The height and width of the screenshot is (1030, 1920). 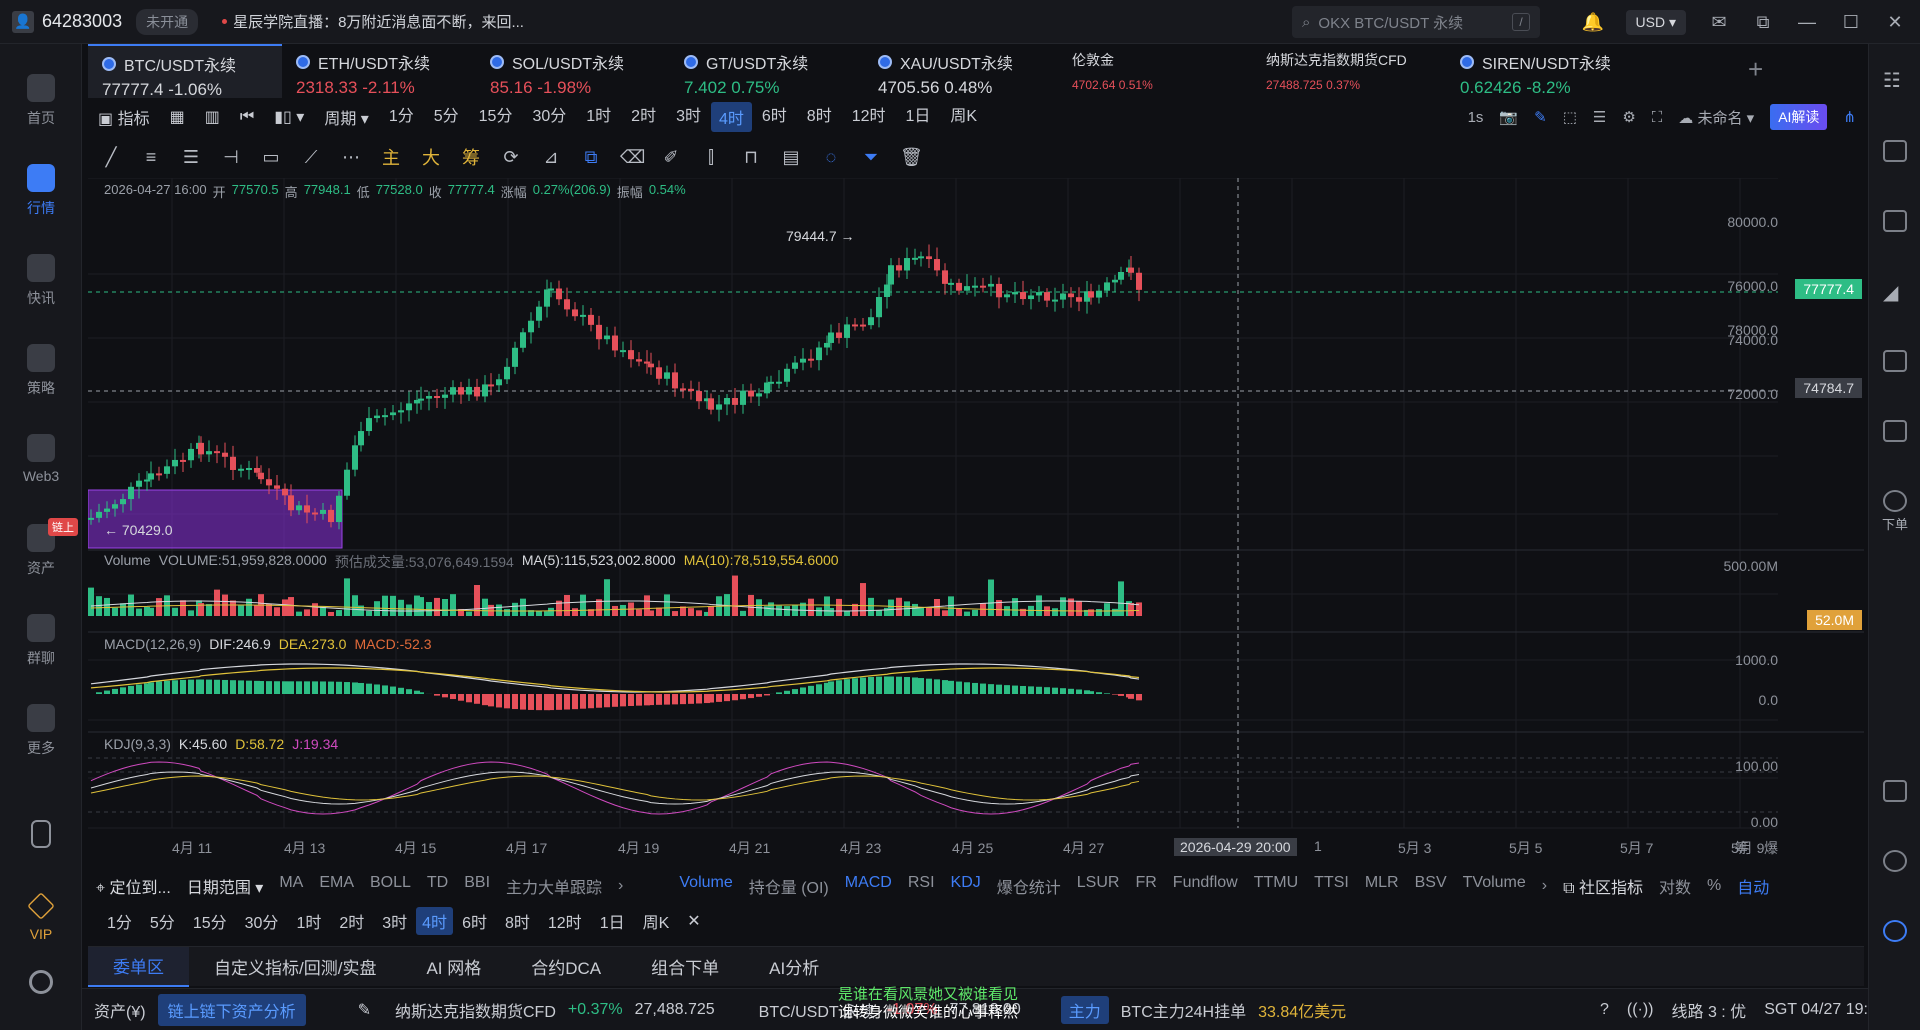 I want to click on mail-icon: ✉, so click(x=1719, y=21).